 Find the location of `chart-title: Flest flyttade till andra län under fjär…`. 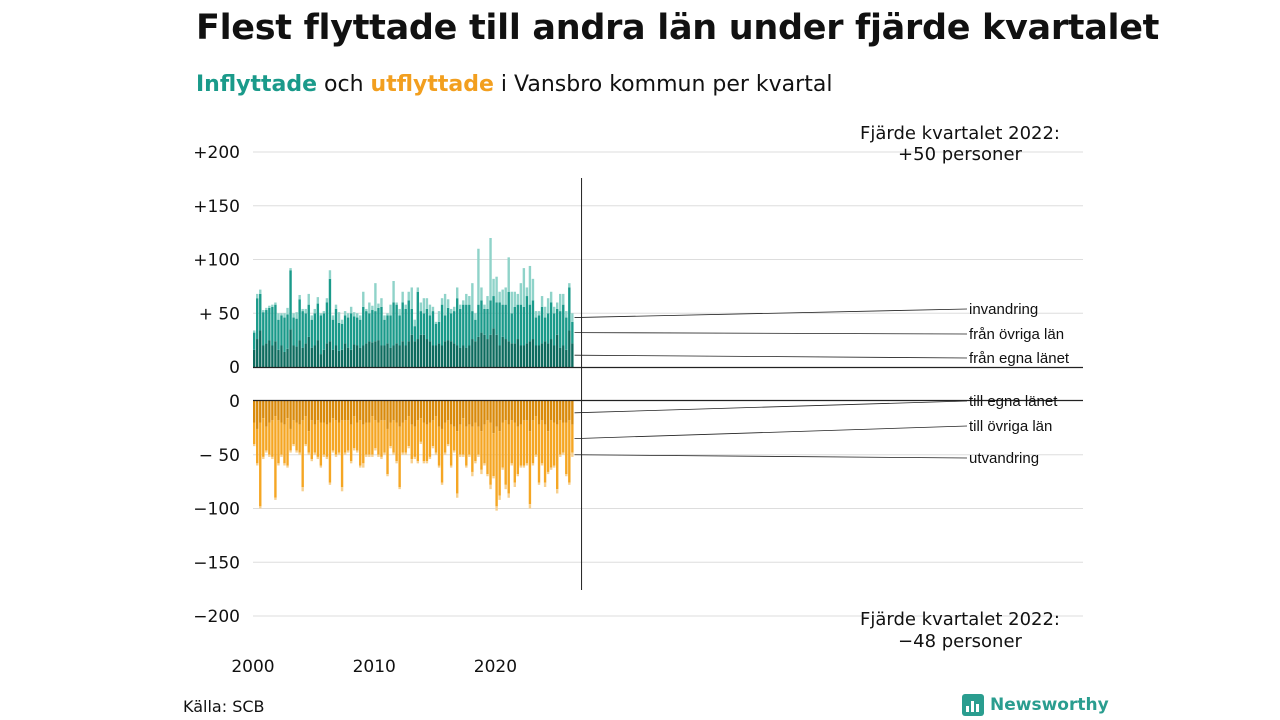

chart-title: Flest flyttade till andra län under fjär… is located at coordinates (678, 28).